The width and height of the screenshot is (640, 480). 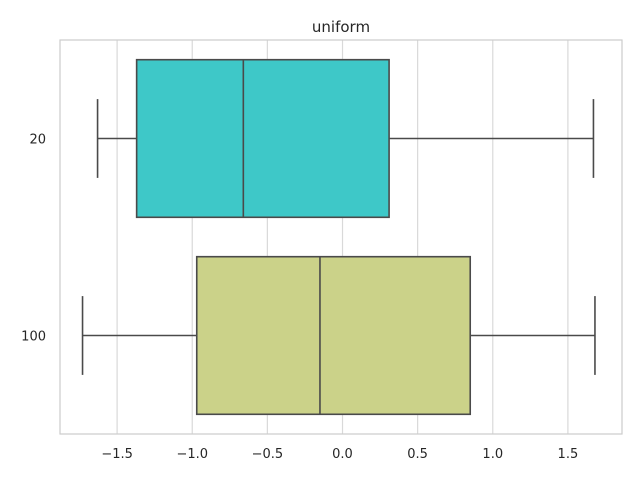 I want to click on x-tick-label: 0.0, so click(x=342, y=454).